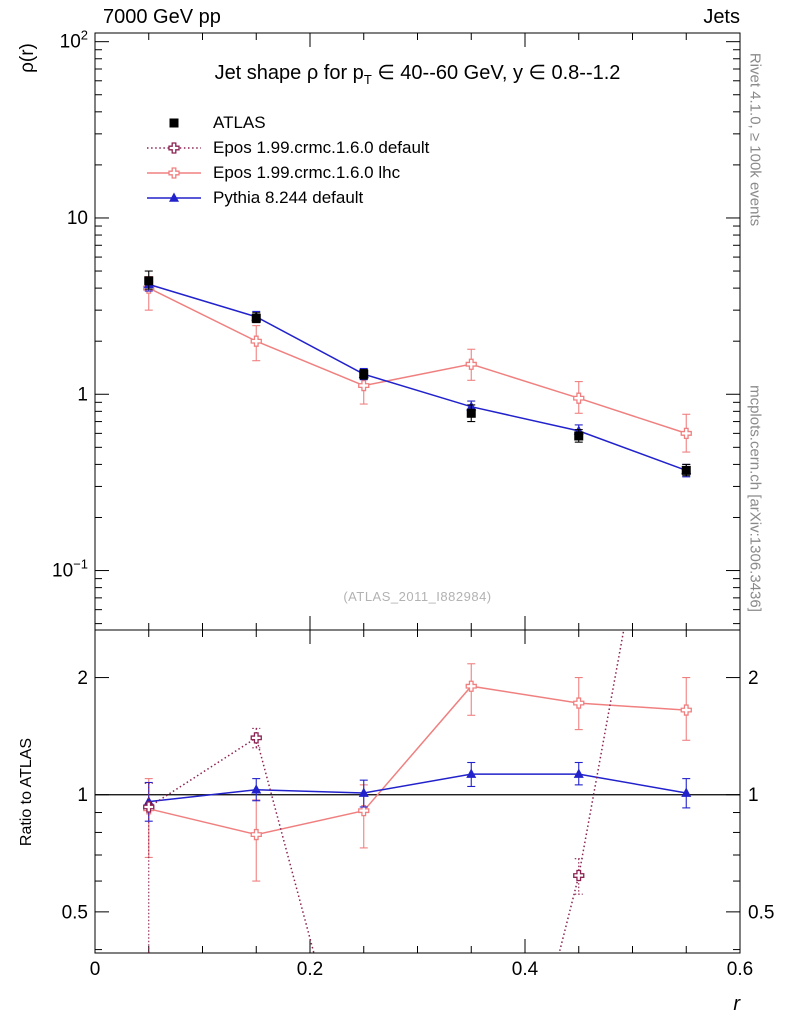 This screenshot has width=786, height=1024. Describe the element at coordinates (162, 17) in the screenshot. I see `header-beam-energy: 7000 GeV pp` at that location.